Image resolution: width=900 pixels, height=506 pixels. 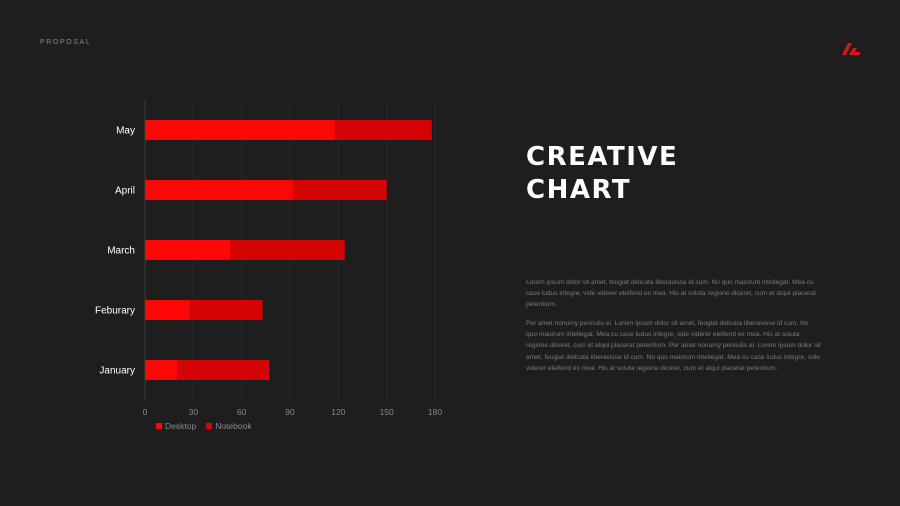 I want to click on bar-notebook-january, so click(x=223, y=370).